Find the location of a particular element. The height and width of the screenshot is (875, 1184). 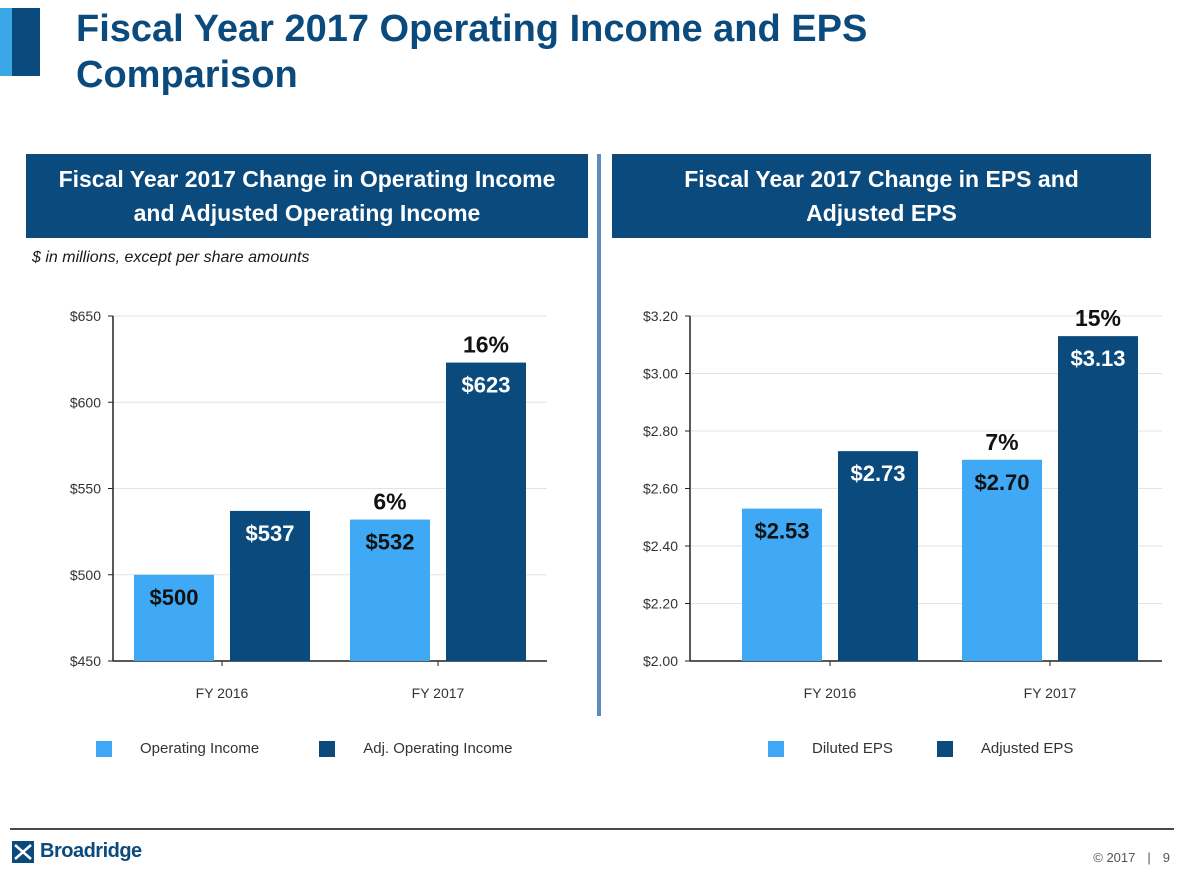

y-tick-label: $3.00 is located at coordinates (660, 374).